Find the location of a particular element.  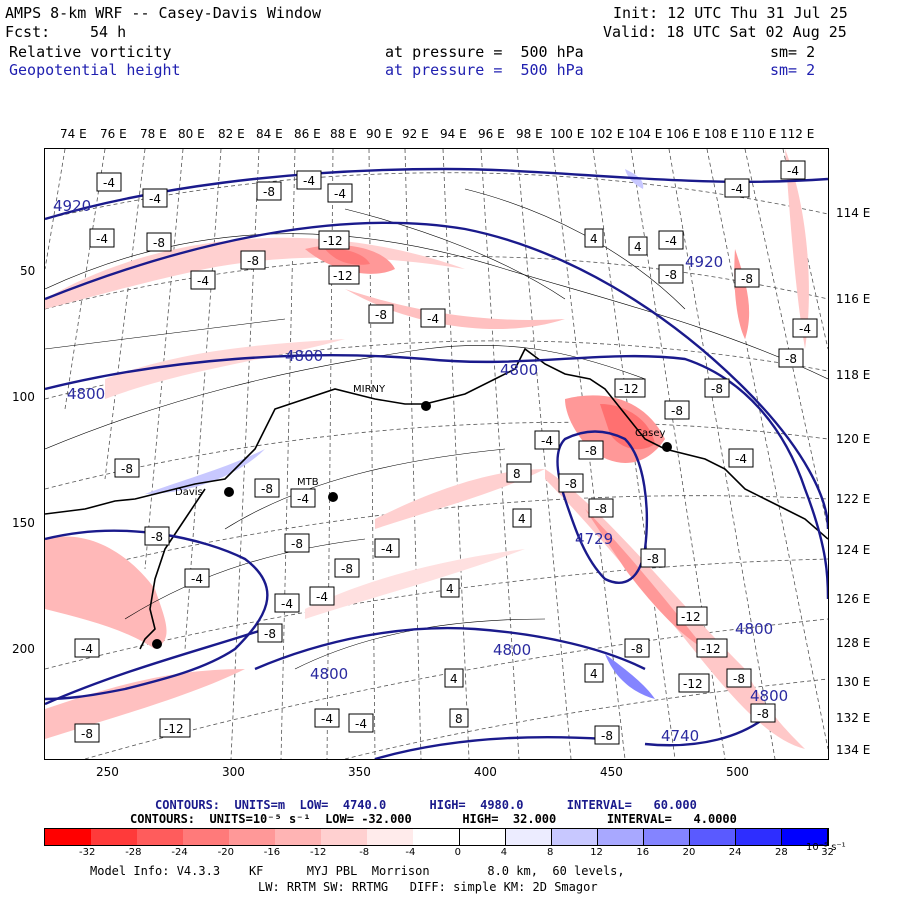

grid-tick: 500 is located at coordinates (737, 772).